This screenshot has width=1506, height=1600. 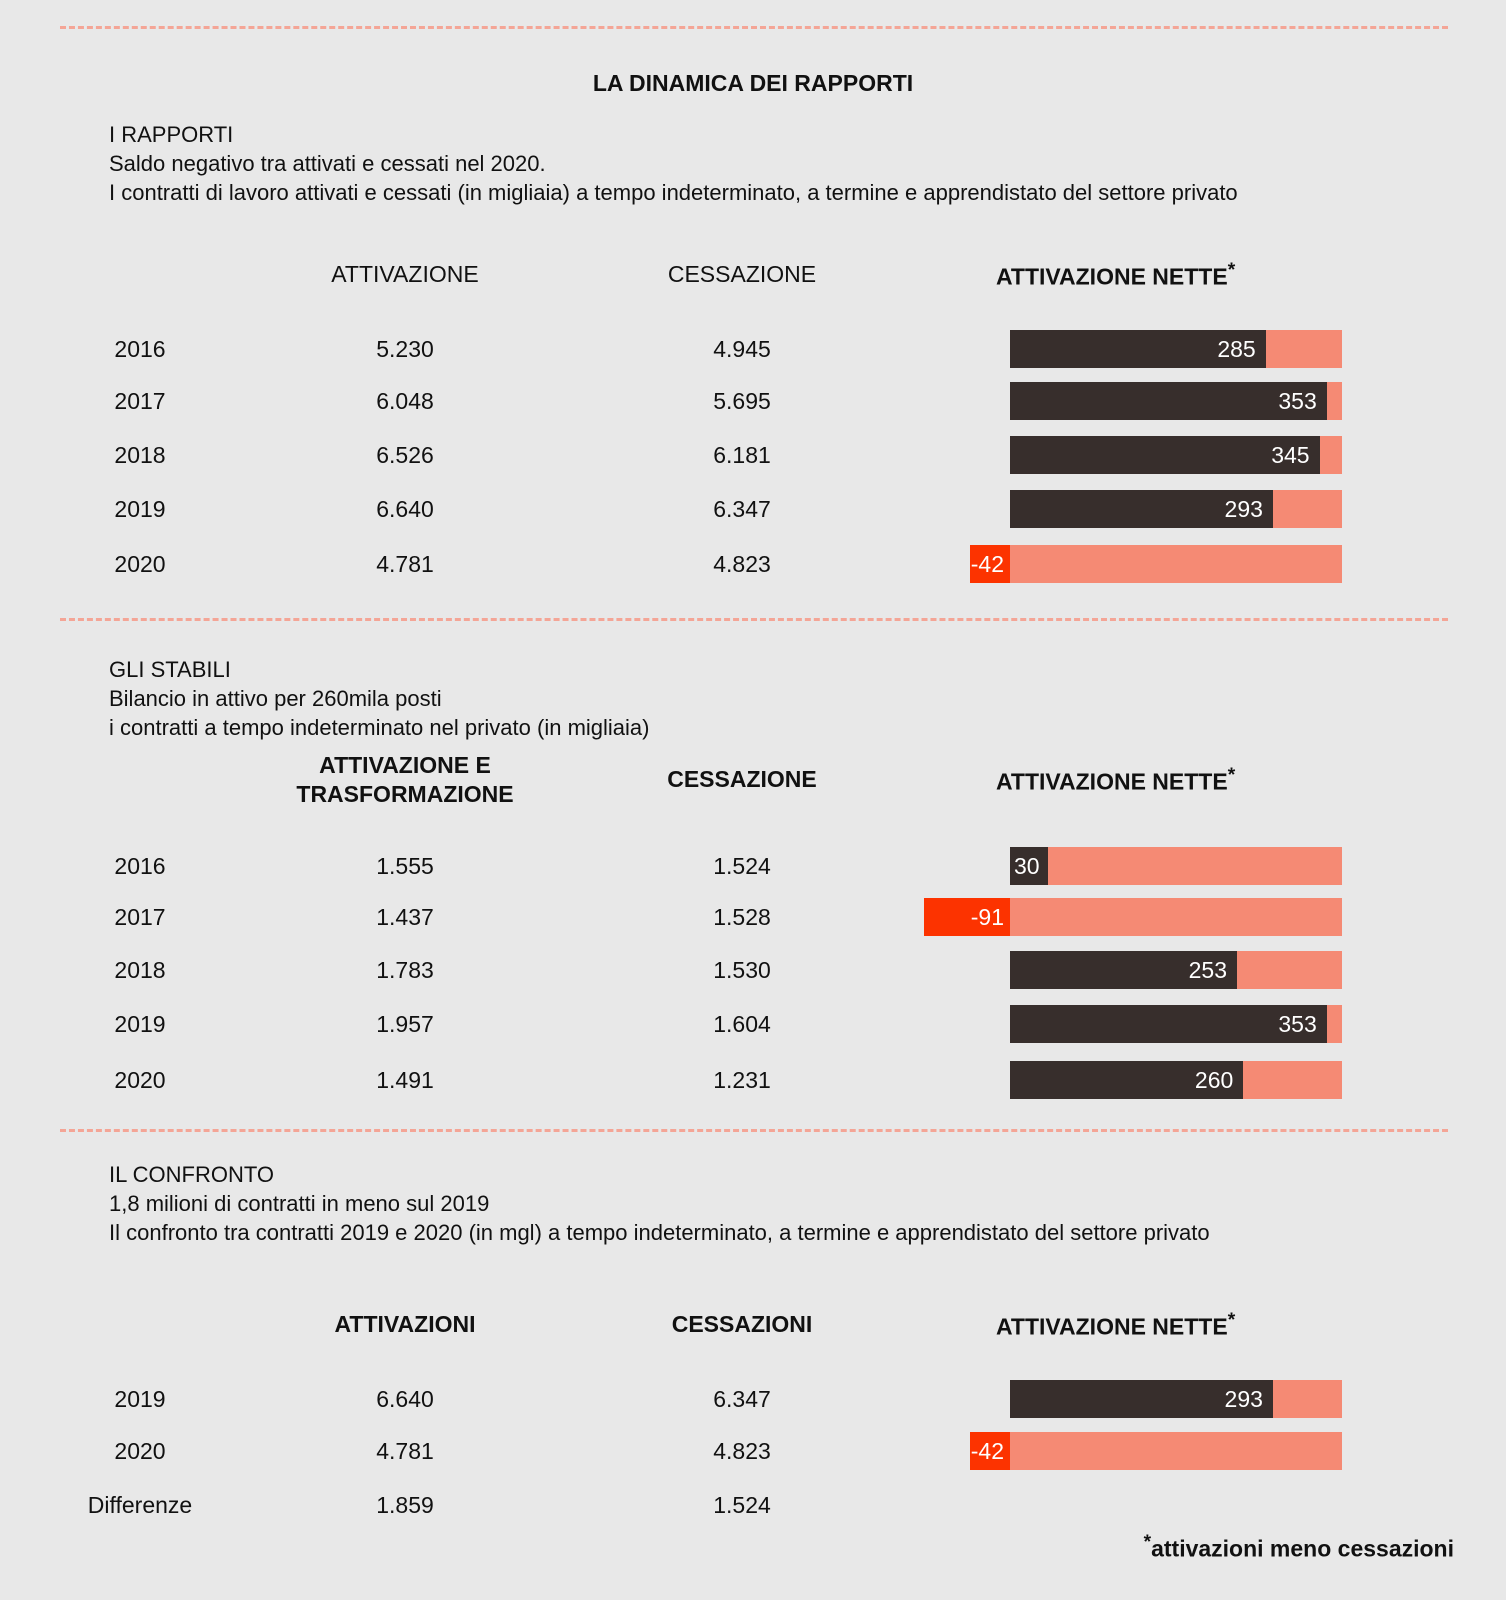 What do you see at coordinates (1236, 349) in the screenshot?
I see `net-value-label: 285` at bounding box center [1236, 349].